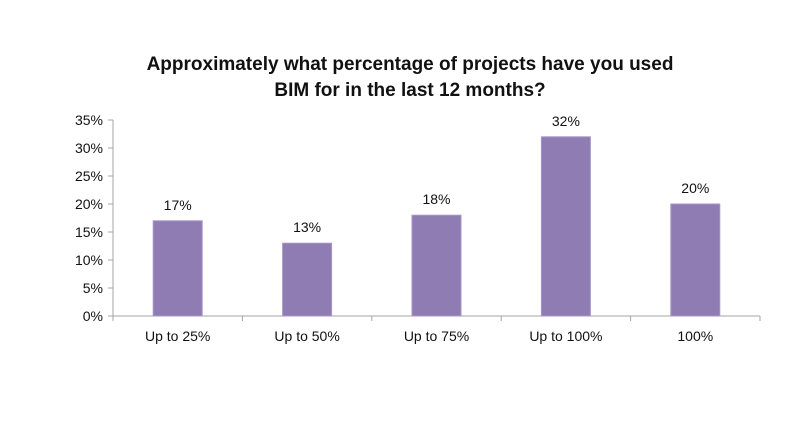 The image size is (800, 423). I want to click on x-tick-label: Up to 100%, so click(565, 336).